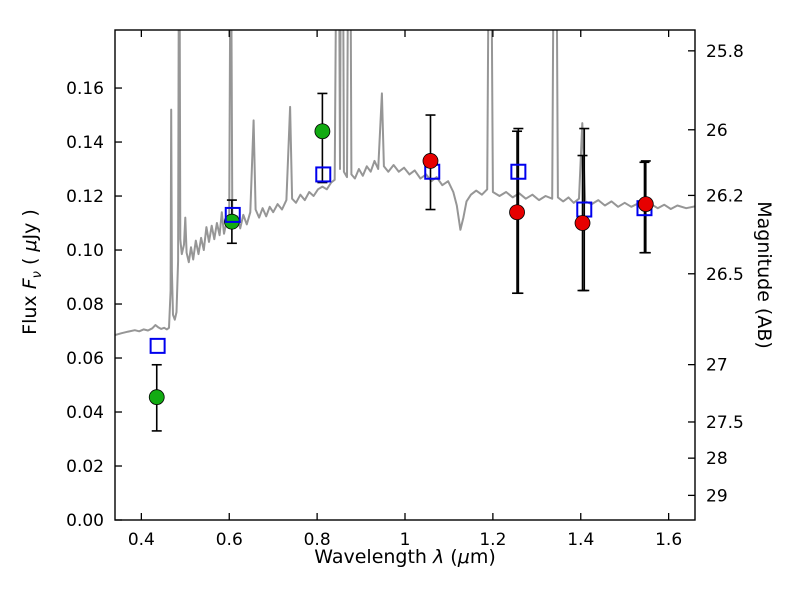 The height and width of the screenshot is (600, 800). Describe the element at coordinates (725, 196) in the screenshot. I see `y-tick-label-magnitude: 26.2` at that location.